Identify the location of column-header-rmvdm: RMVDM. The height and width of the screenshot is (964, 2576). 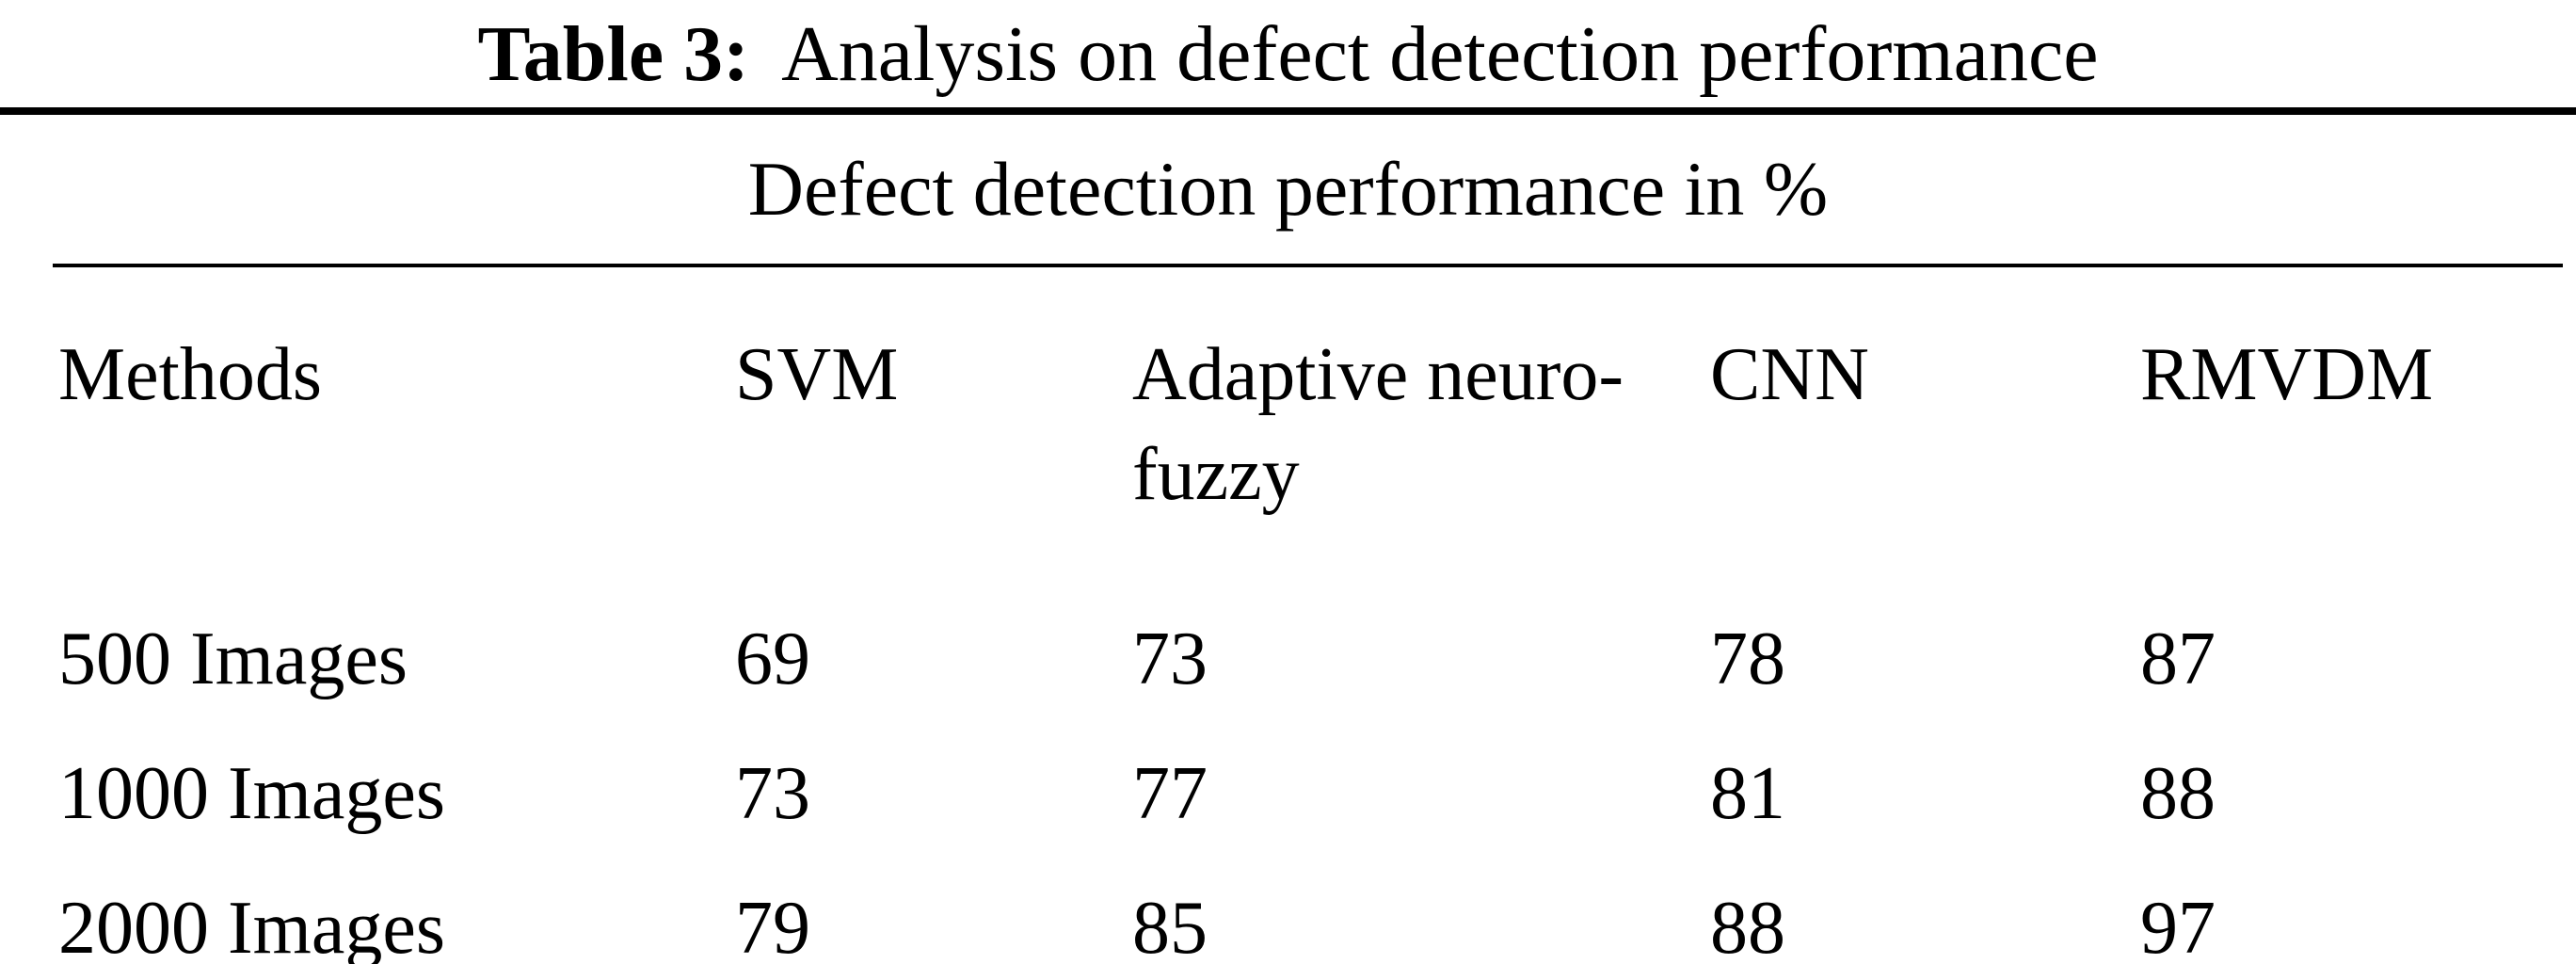
(2287, 374).